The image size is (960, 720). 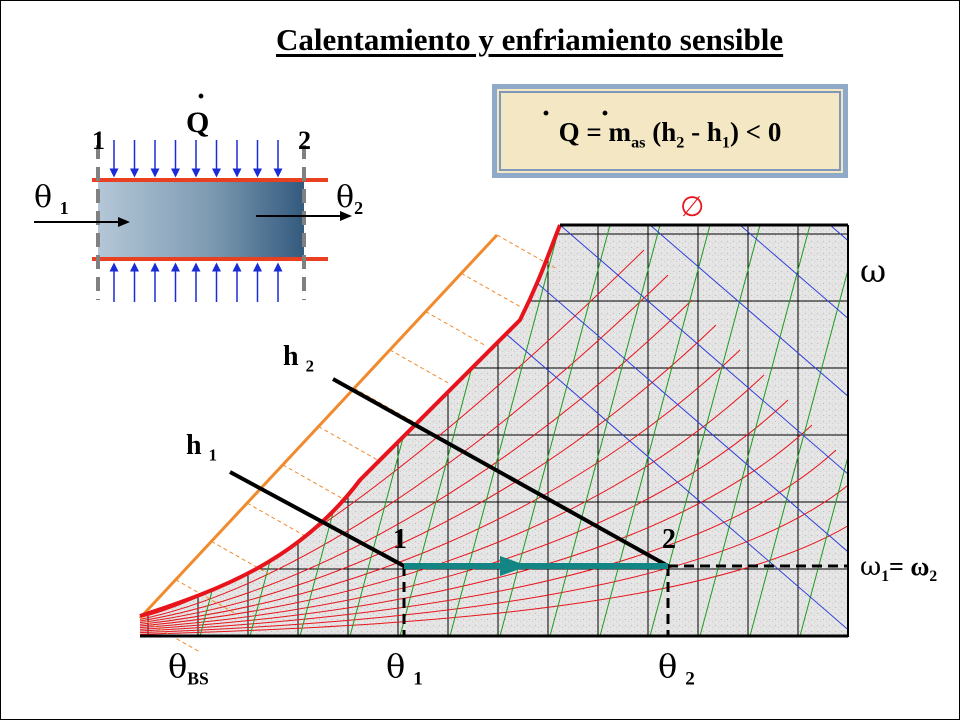 I want to click on relative-humidity-line, so click(x=494, y=567).